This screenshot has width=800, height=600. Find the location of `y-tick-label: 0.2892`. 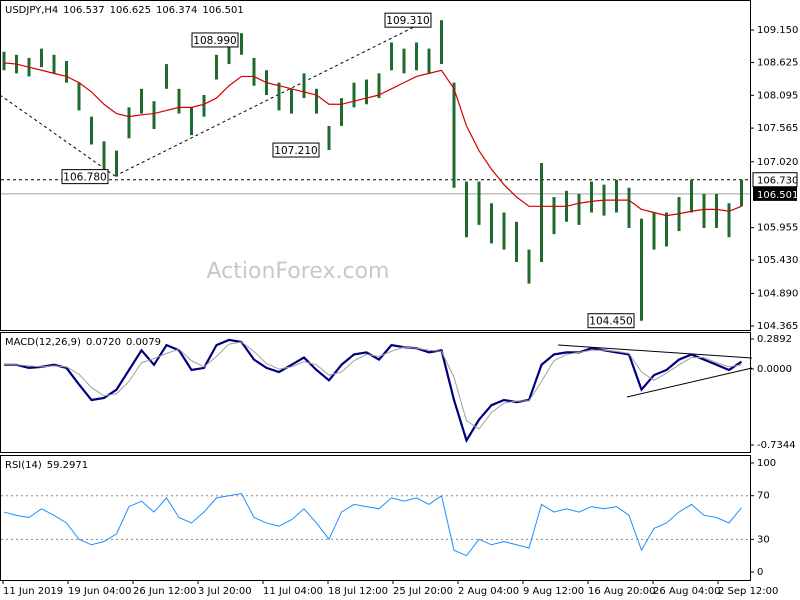

y-tick-label: 0.2892 is located at coordinates (774, 339).